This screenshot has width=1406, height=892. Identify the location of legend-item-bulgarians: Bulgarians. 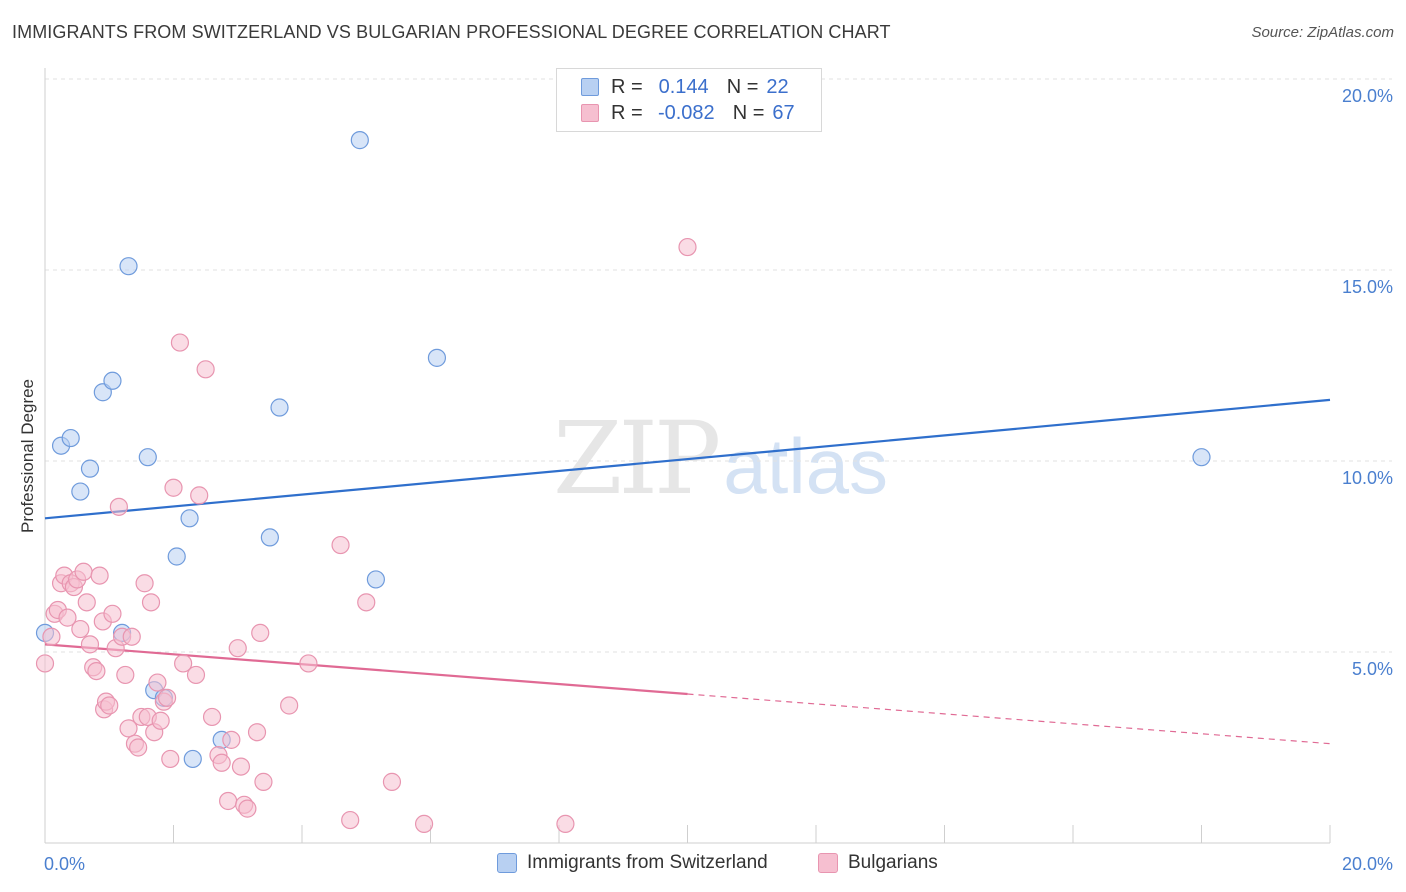
(878, 863).